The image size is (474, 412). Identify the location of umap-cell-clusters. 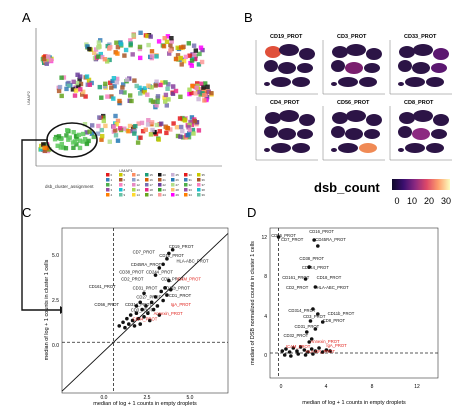
(126, 92).